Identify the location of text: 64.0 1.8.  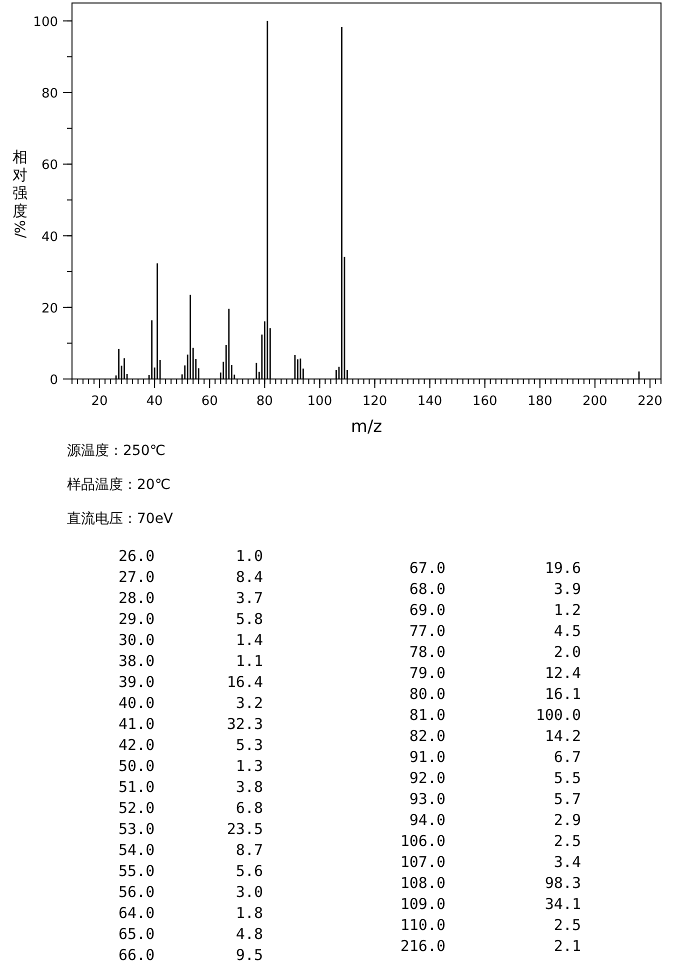
(190, 913).